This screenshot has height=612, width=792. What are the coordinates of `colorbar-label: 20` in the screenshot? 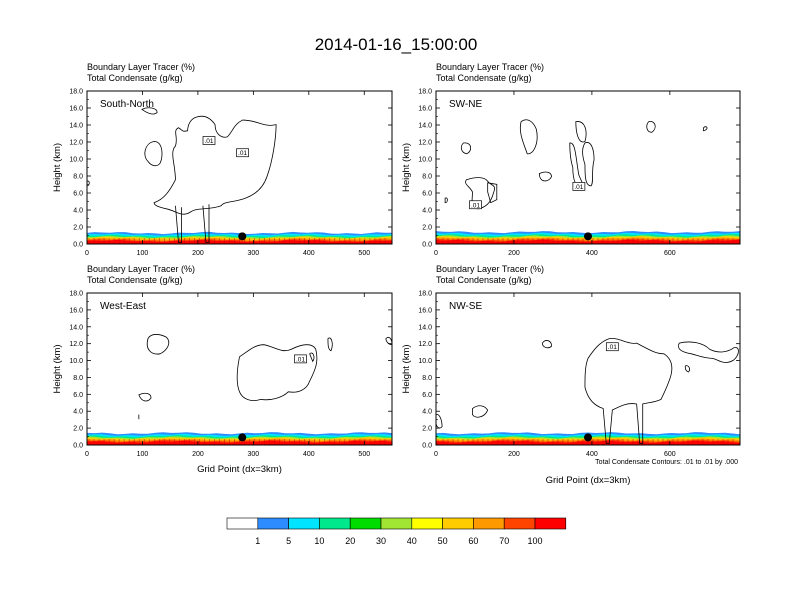 It's located at (350, 541).